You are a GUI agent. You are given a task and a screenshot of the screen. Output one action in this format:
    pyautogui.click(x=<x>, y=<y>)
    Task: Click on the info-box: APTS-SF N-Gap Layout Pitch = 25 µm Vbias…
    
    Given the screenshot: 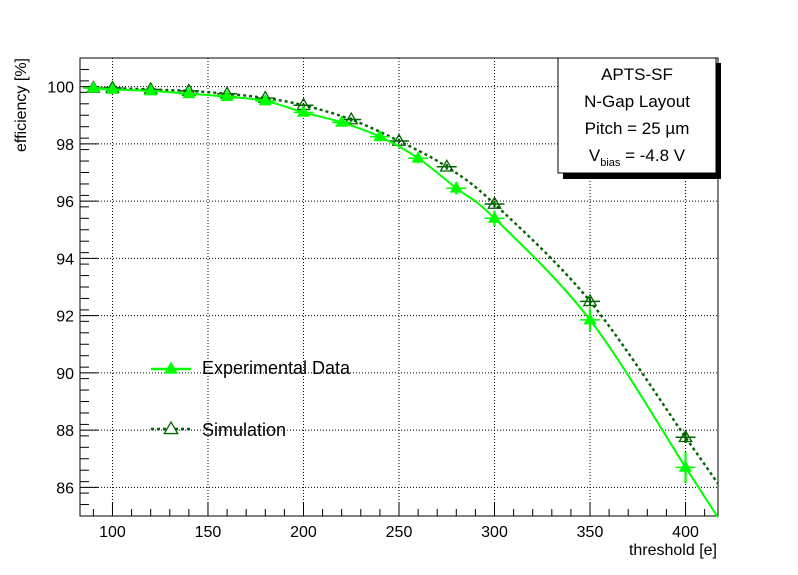 What is the action you would take?
    pyautogui.click(x=639, y=118)
    